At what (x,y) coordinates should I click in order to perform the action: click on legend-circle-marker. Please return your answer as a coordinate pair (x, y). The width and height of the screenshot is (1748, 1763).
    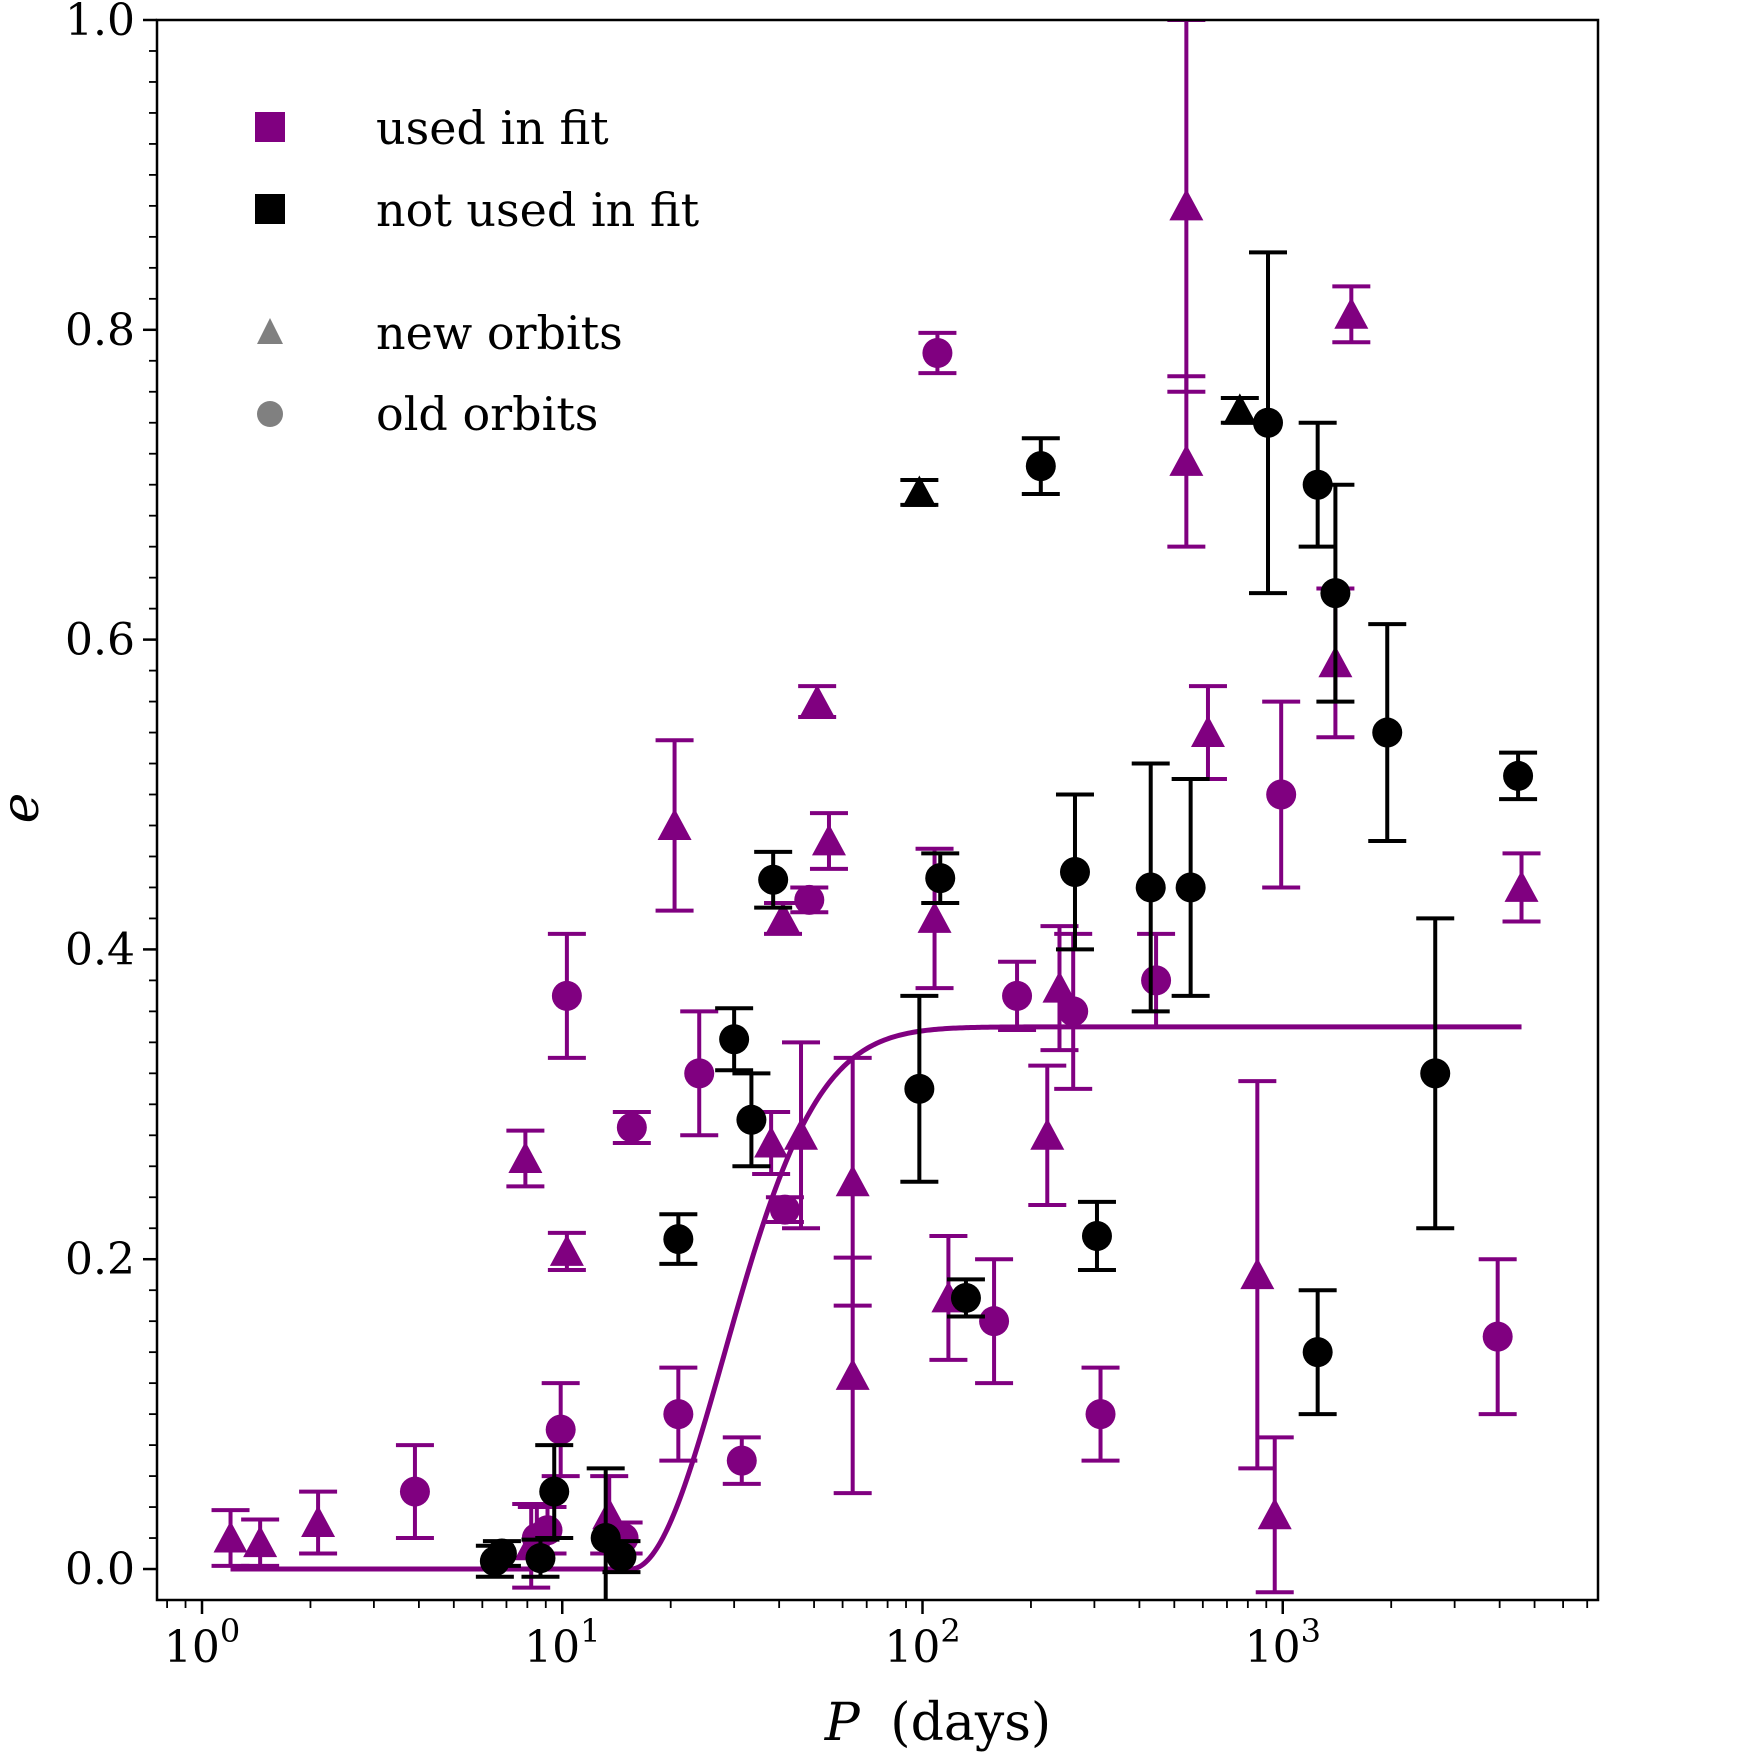
    Looking at the image, I should click on (270, 414).